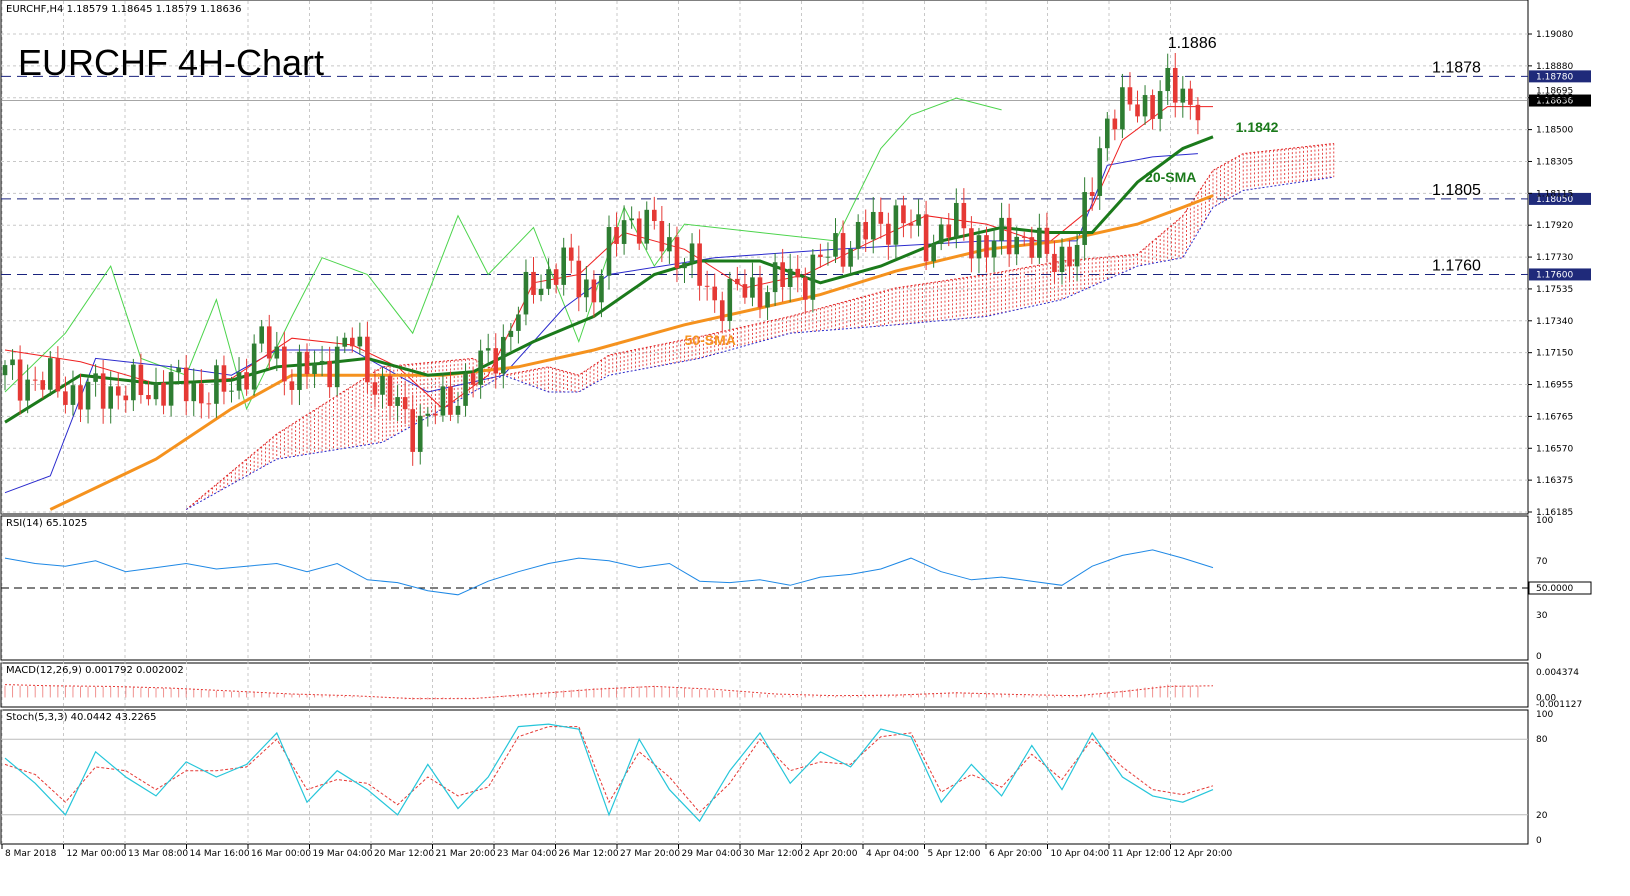  I want to click on level-label: 1.1760, so click(1456, 265).